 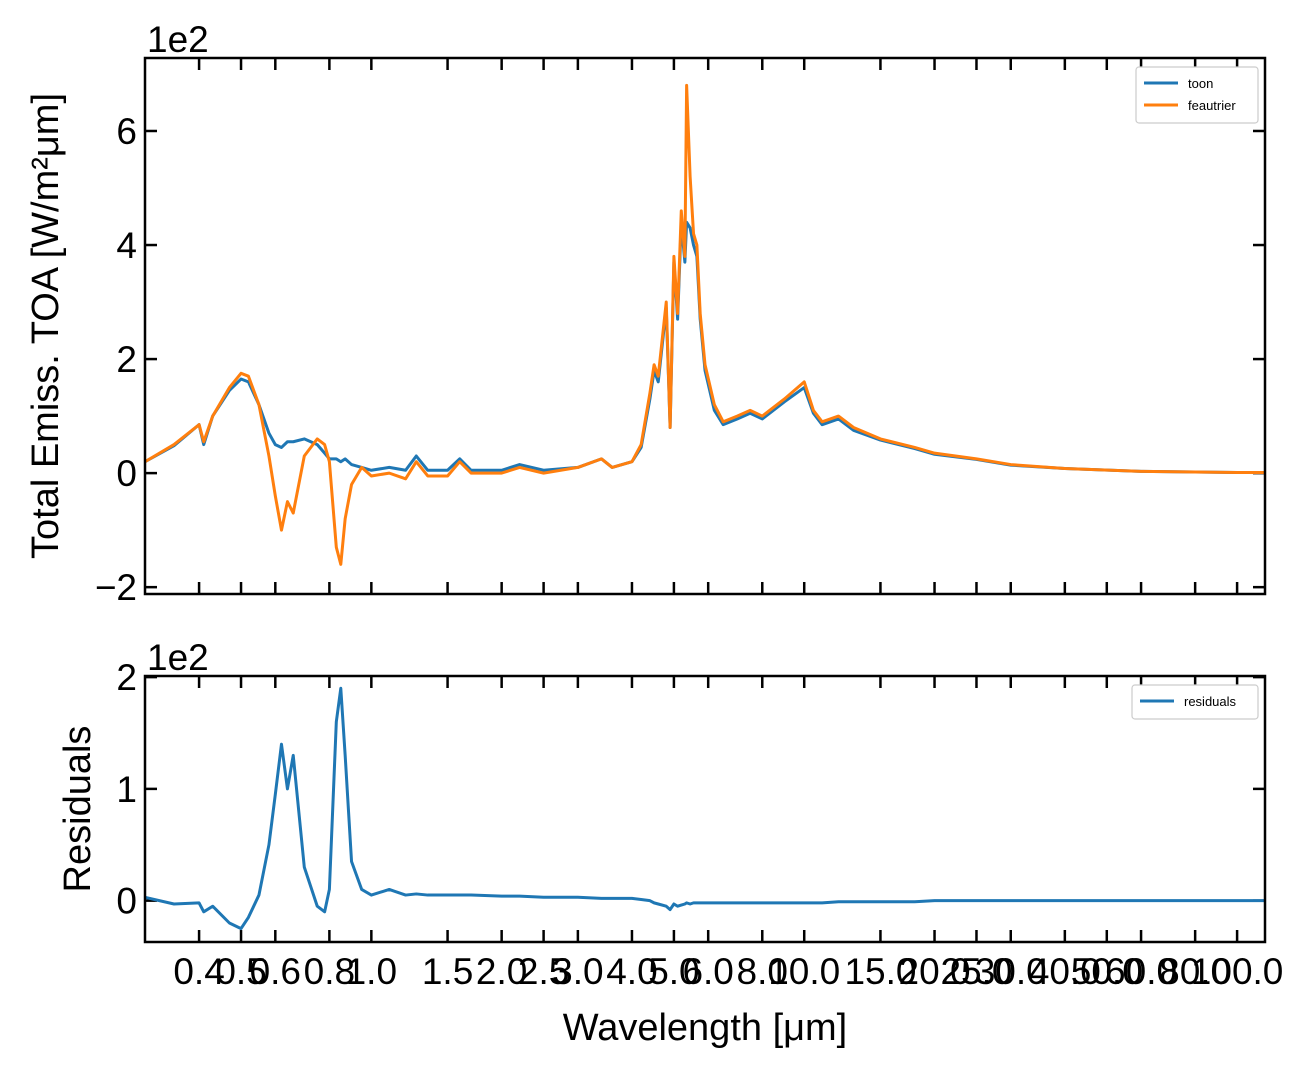 I want to click on x-tick-label: 50.0, so click(x=1107, y=971).